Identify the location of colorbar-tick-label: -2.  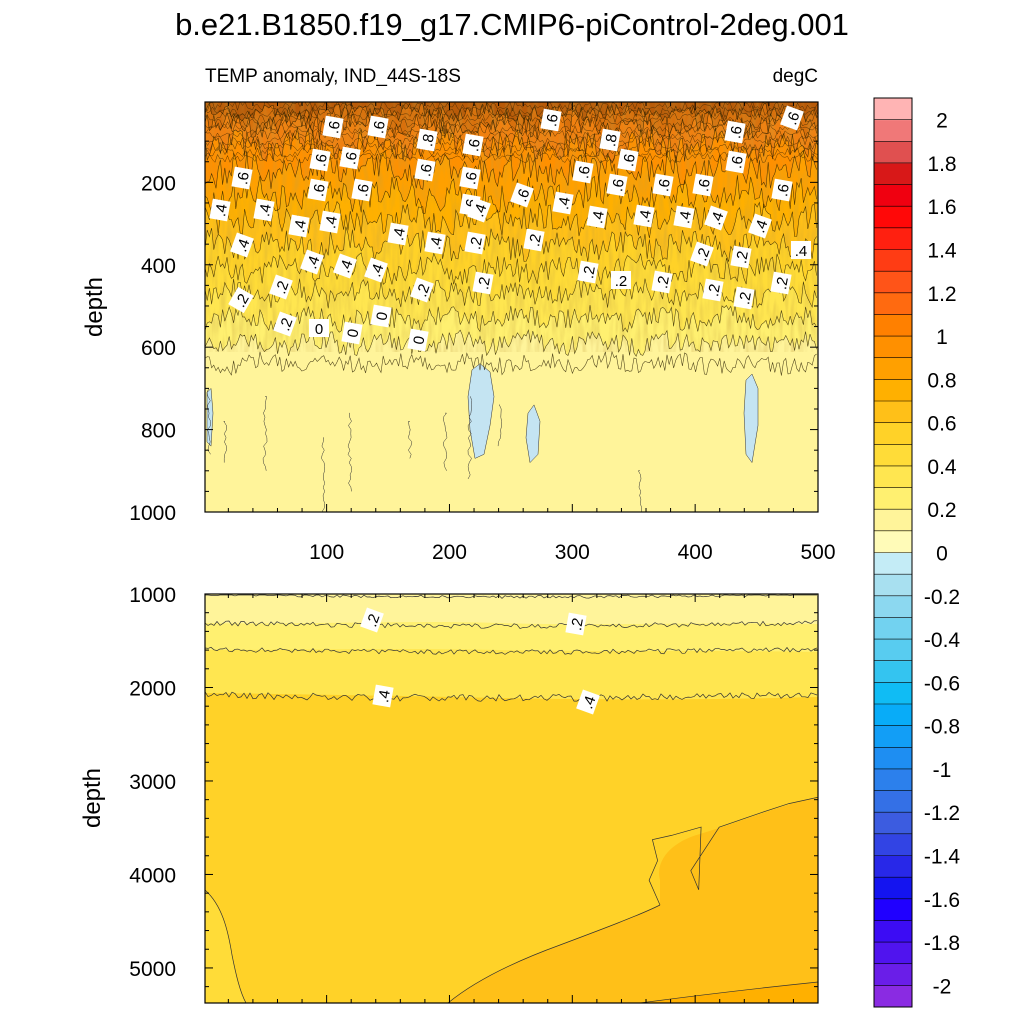
(942, 986).